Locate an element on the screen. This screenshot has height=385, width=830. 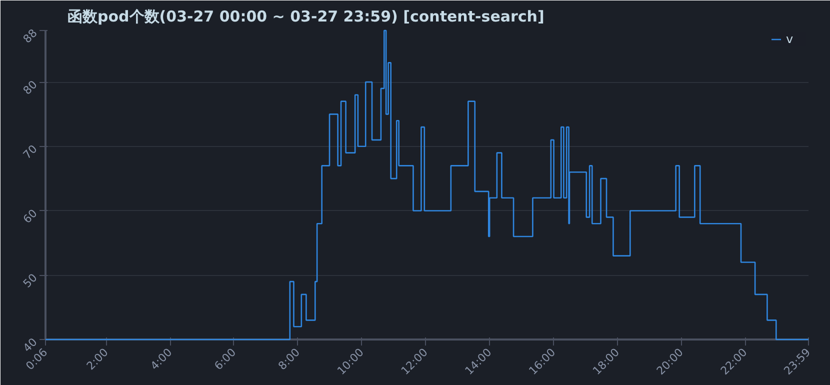
y-tick-label: 60 is located at coordinates (30, 216).